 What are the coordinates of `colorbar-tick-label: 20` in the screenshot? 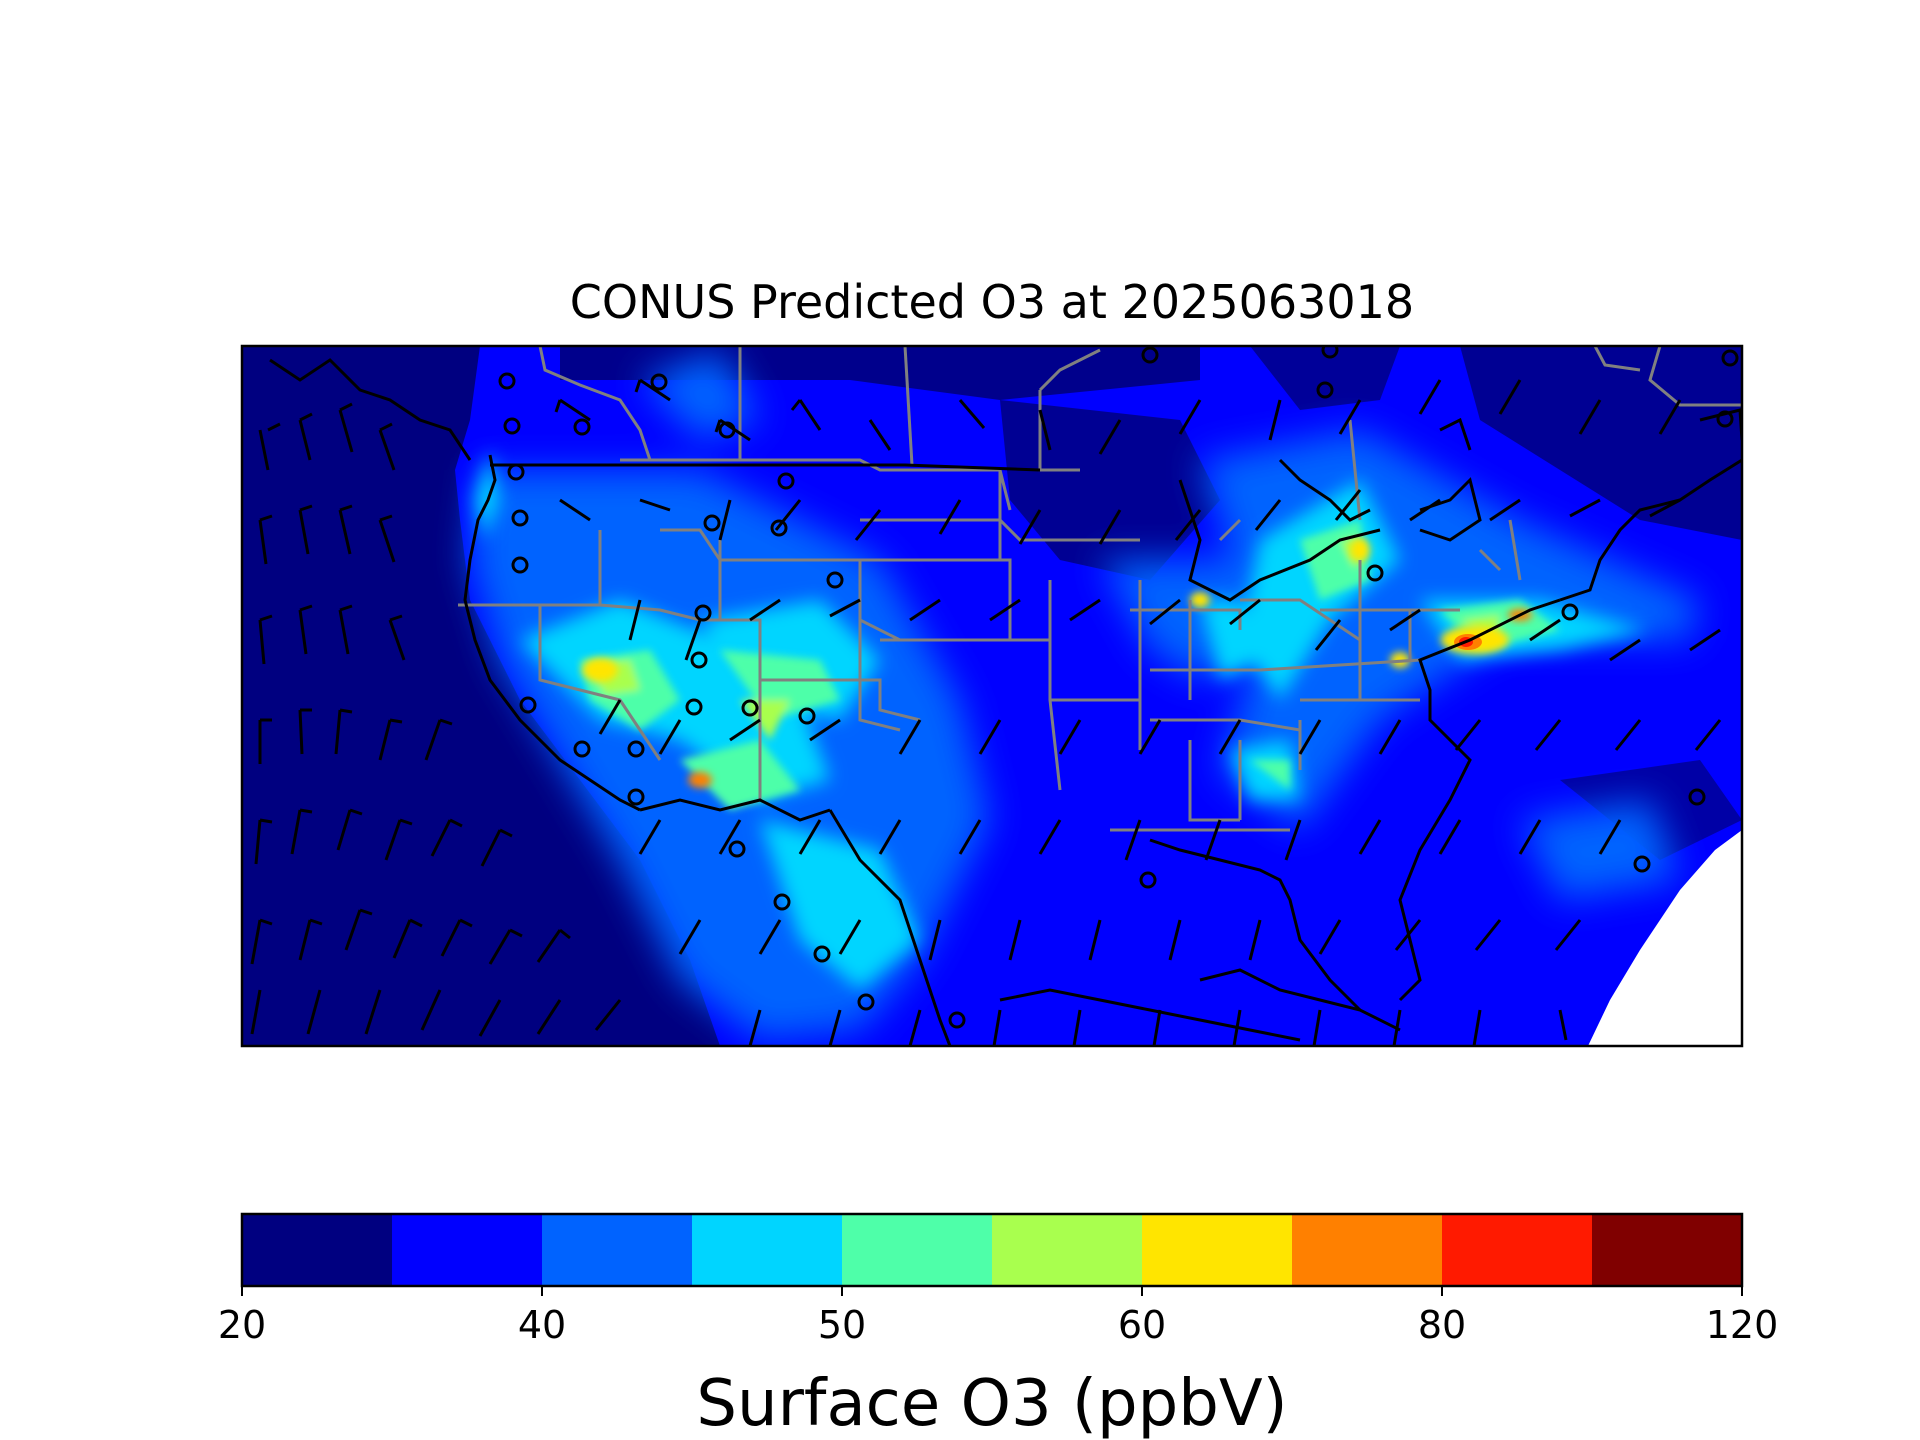 It's located at (242, 1325).